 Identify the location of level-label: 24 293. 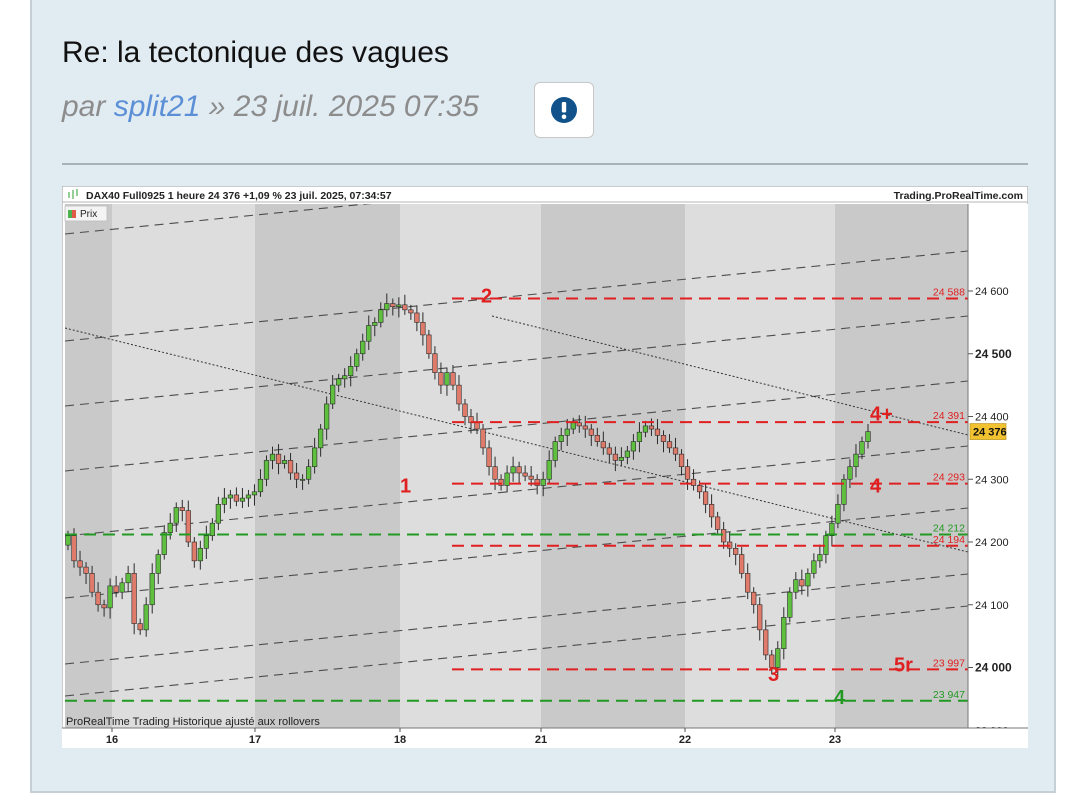
(949, 478).